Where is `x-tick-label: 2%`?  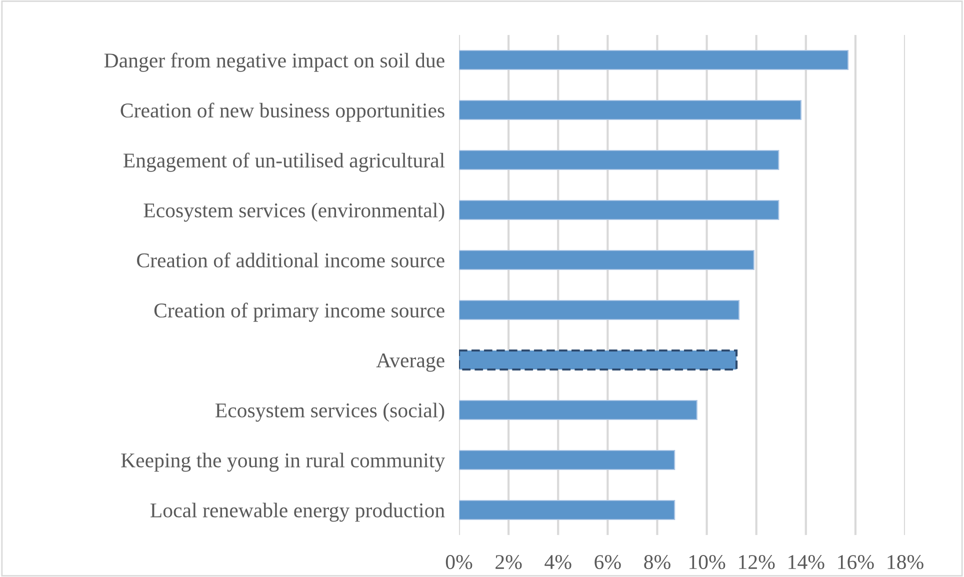
x-tick-label: 2% is located at coordinates (509, 562).